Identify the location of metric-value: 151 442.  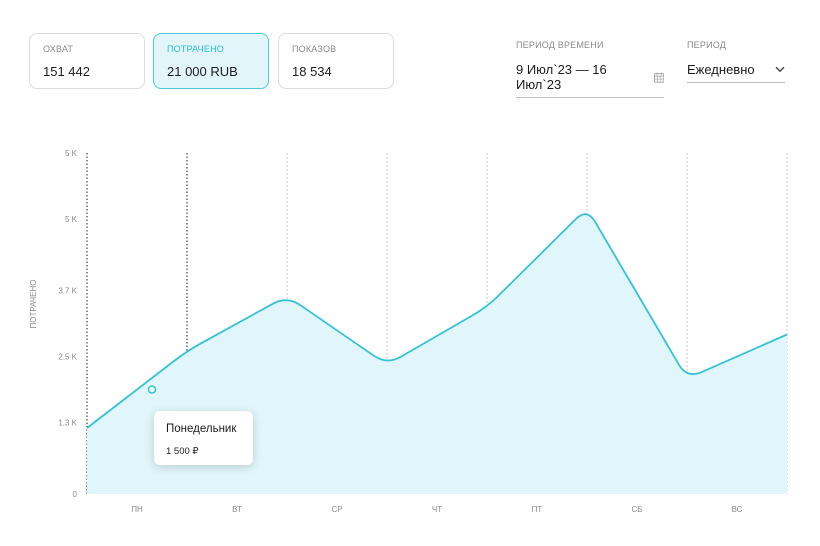
(66, 71).